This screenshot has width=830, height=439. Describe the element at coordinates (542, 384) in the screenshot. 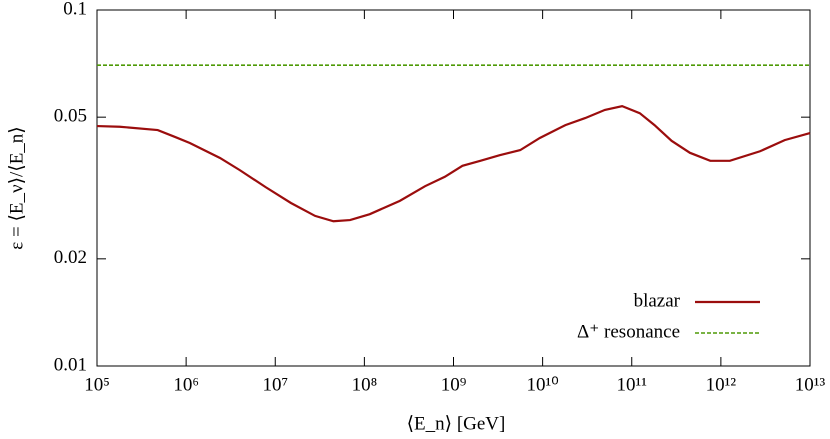

I see `x-tick-label: 10¹⁰` at that location.